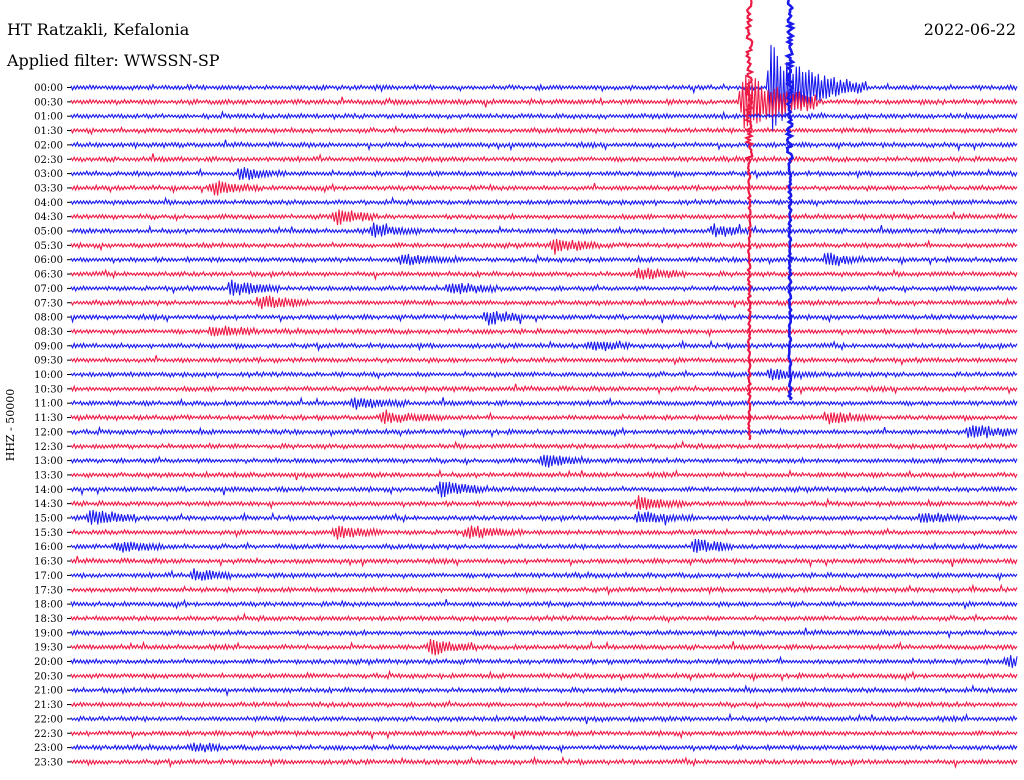 Image resolution: width=1024 pixels, height=780 pixels. I want to click on tick-label: 03:00, so click(48, 174).